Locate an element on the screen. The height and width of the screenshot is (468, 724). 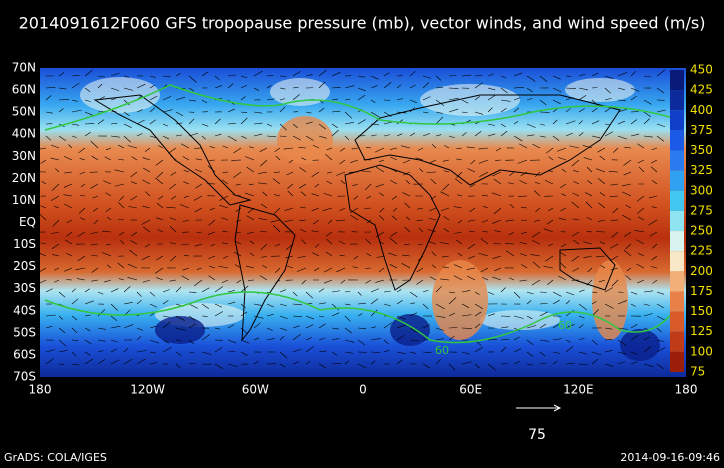
colorbar-label: 325 is located at coordinates (701, 170).